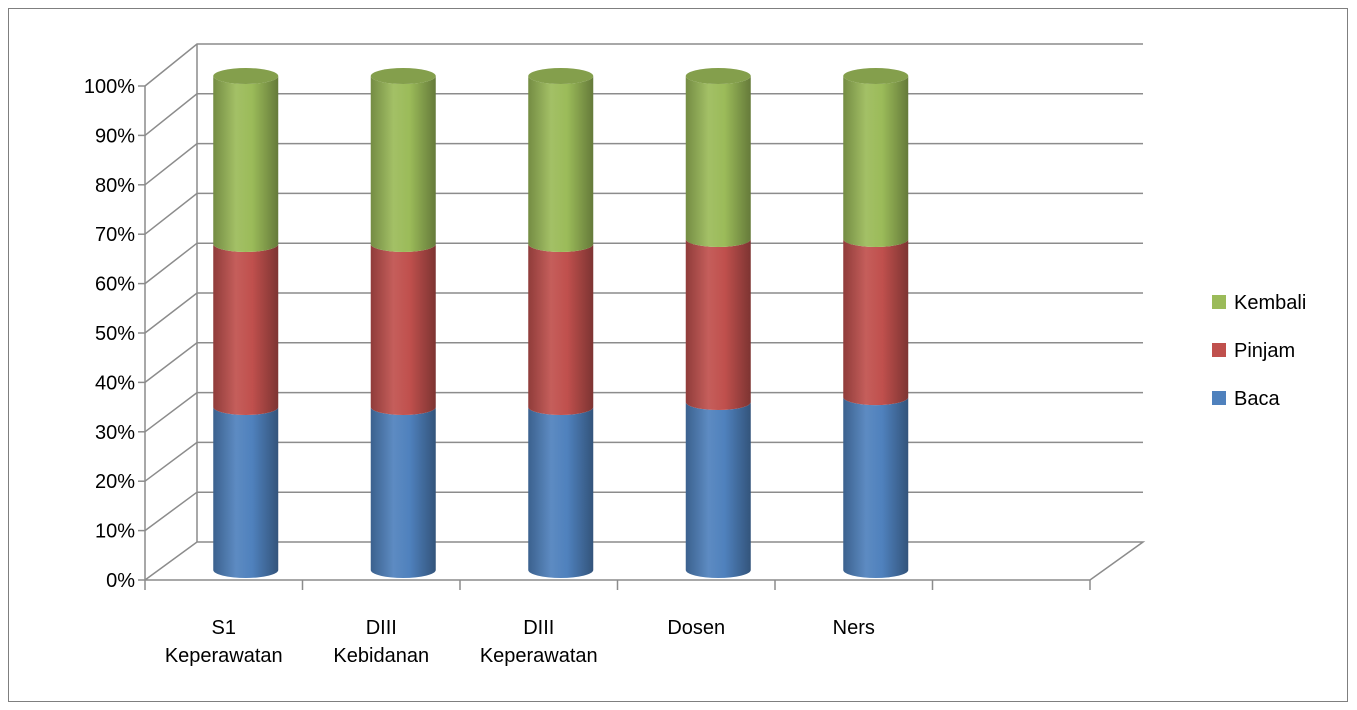 The image size is (1357, 710). What do you see at coordinates (115, 532) in the screenshot?
I see `y-tick-label: 10%` at bounding box center [115, 532].